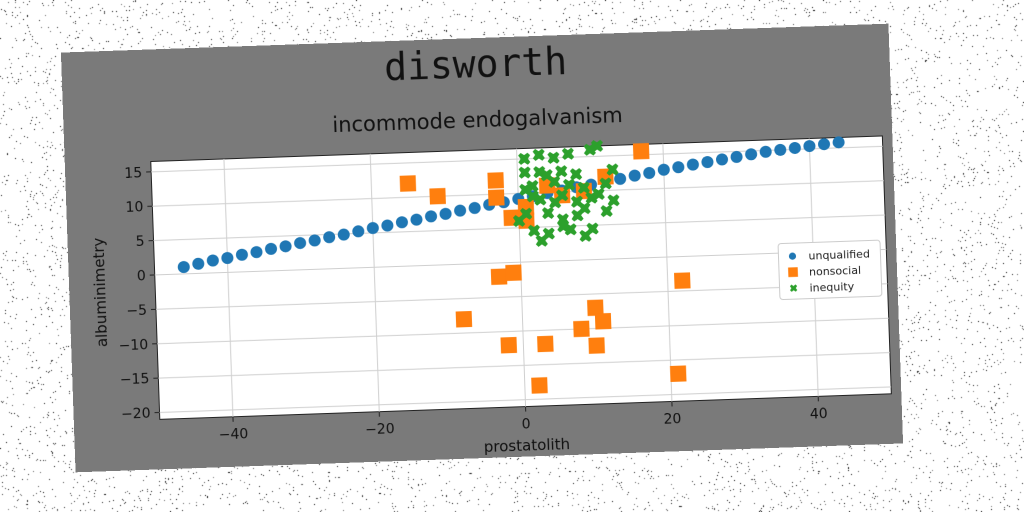 Image resolution: width=1024 pixels, height=512 pixels. I want to click on y-tick-label: 0, so click(141, 276).